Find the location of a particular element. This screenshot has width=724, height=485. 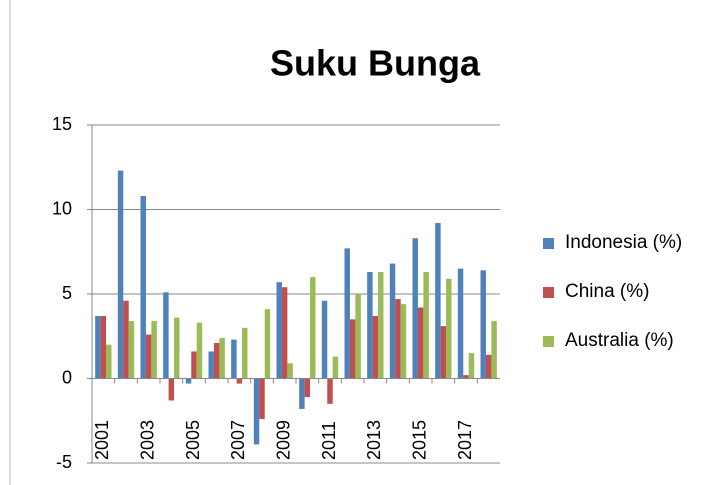

x-tick-label: 2001 is located at coordinates (102, 440).